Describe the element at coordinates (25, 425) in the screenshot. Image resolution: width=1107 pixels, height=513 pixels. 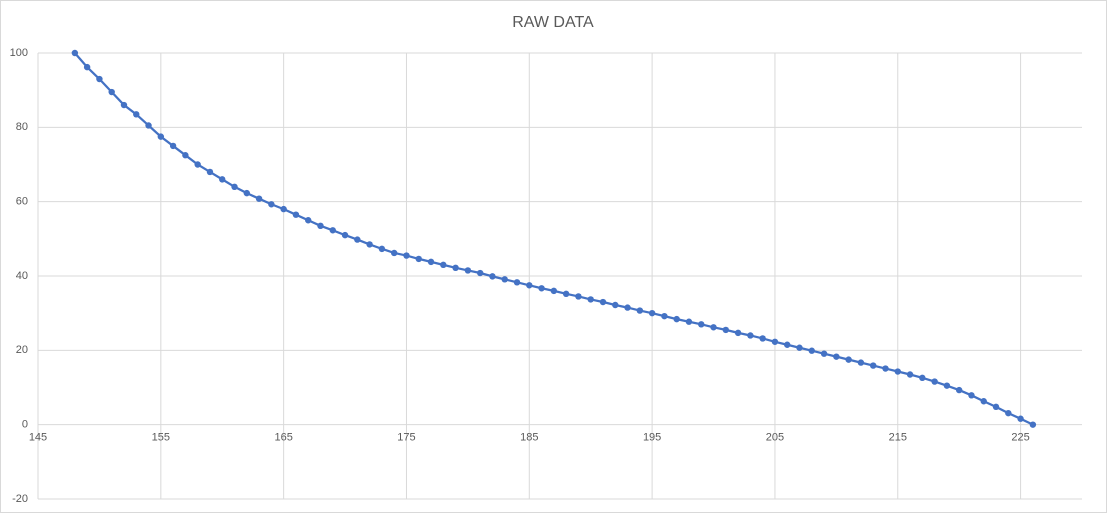
I see `y-tick-label: 0` at that location.